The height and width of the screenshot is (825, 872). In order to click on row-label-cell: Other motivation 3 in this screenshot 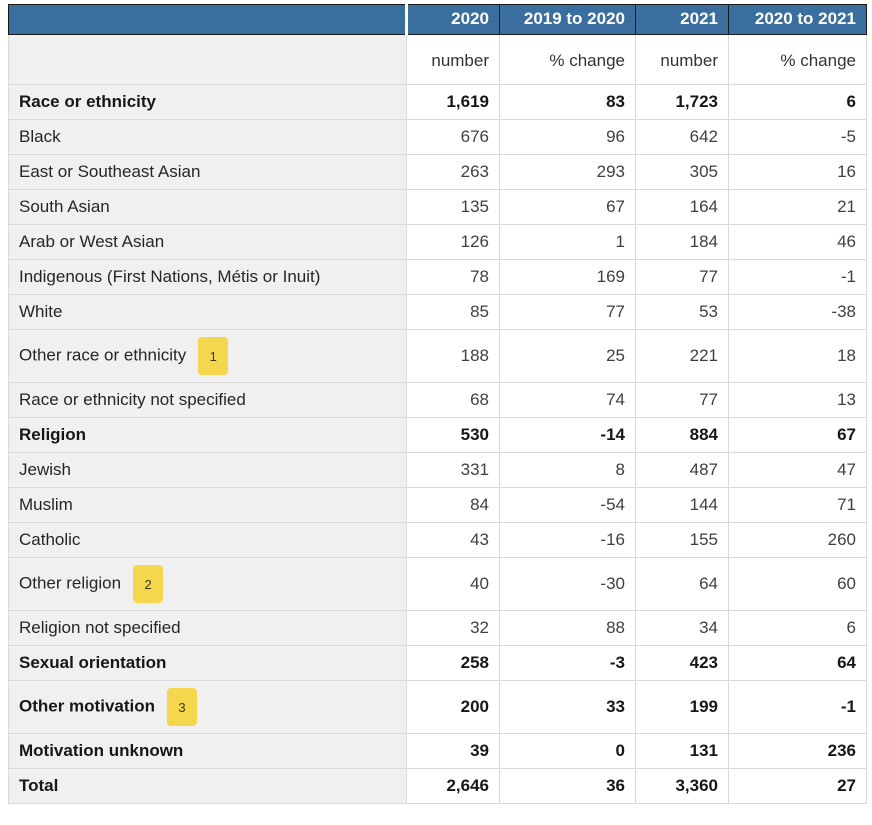, I will do `click(207, 707)`.